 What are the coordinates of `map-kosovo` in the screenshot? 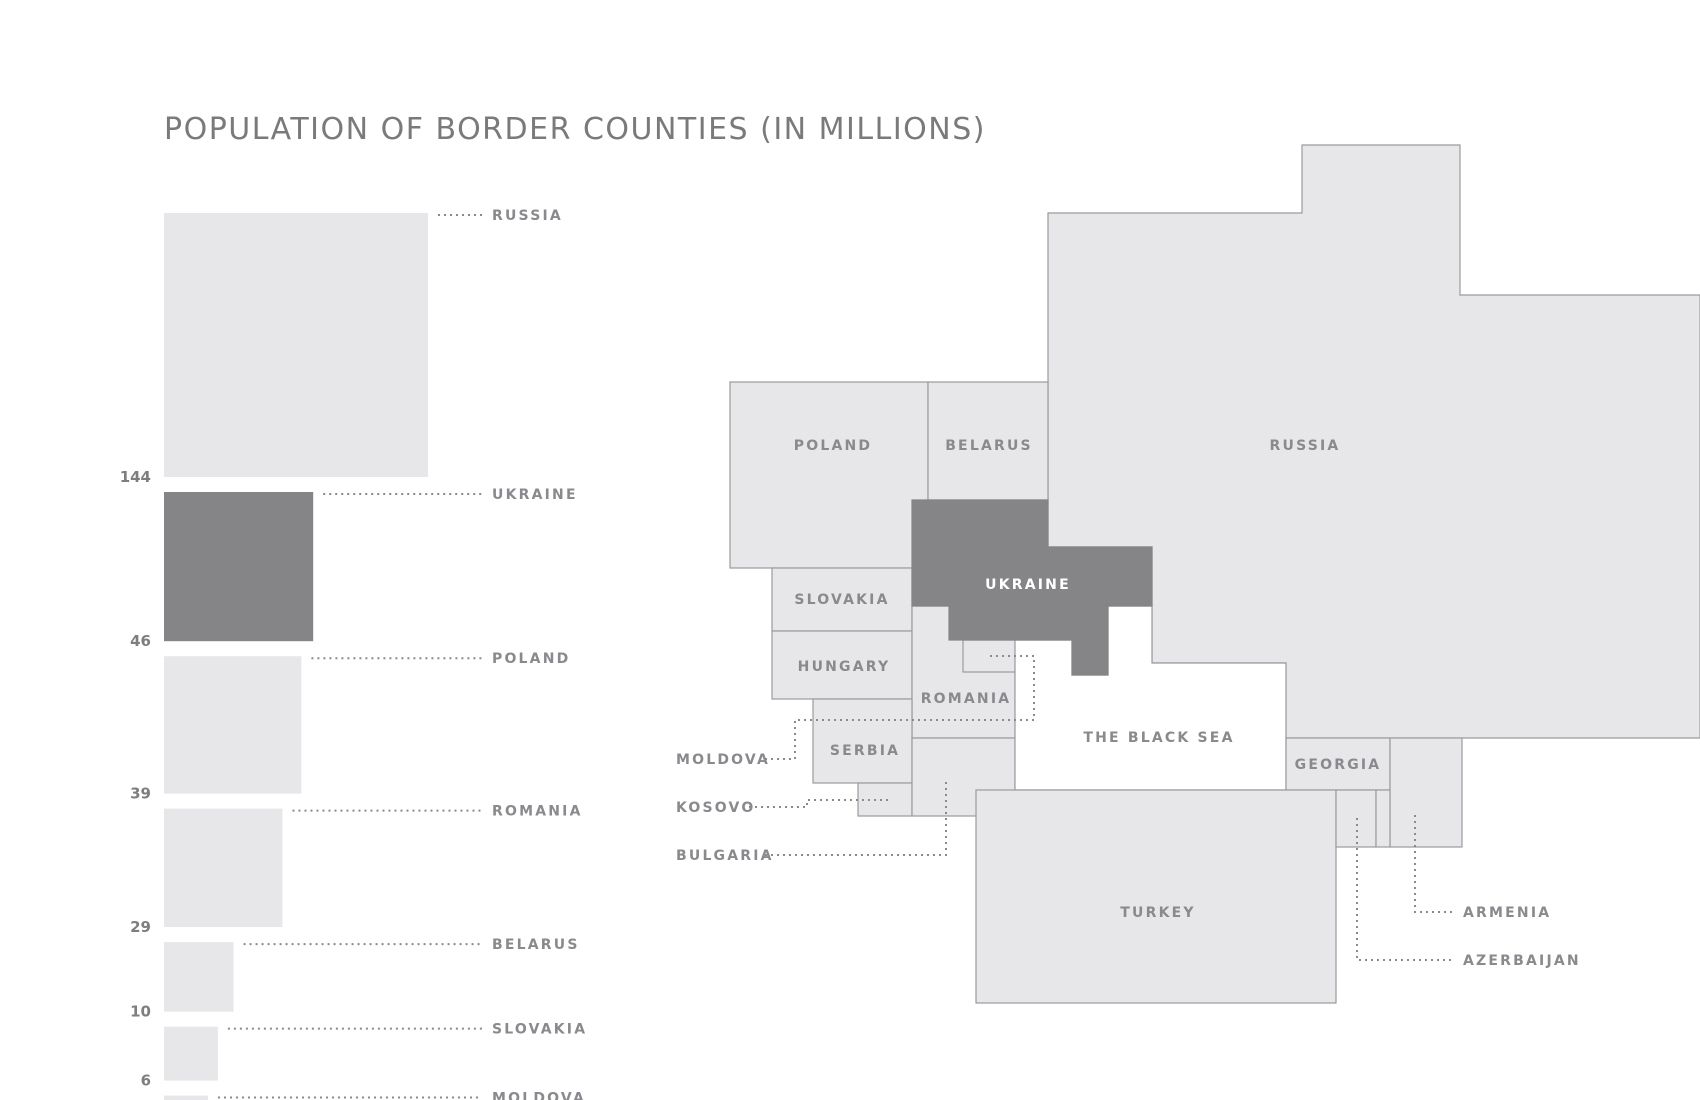 It's located at (885, 799).